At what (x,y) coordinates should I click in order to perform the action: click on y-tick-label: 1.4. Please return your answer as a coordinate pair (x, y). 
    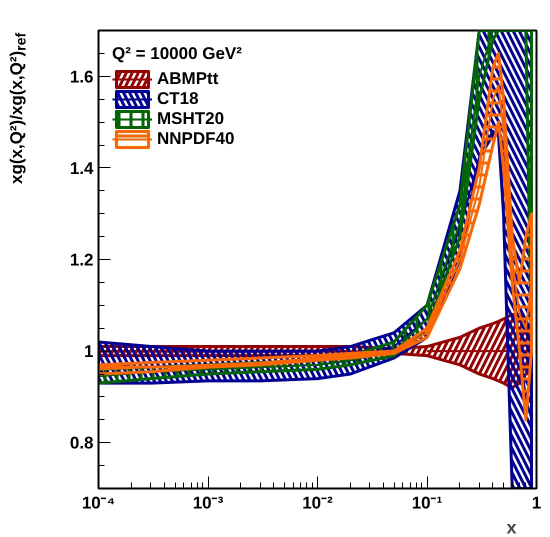
    Looking at the image, I should click on (82, 168).